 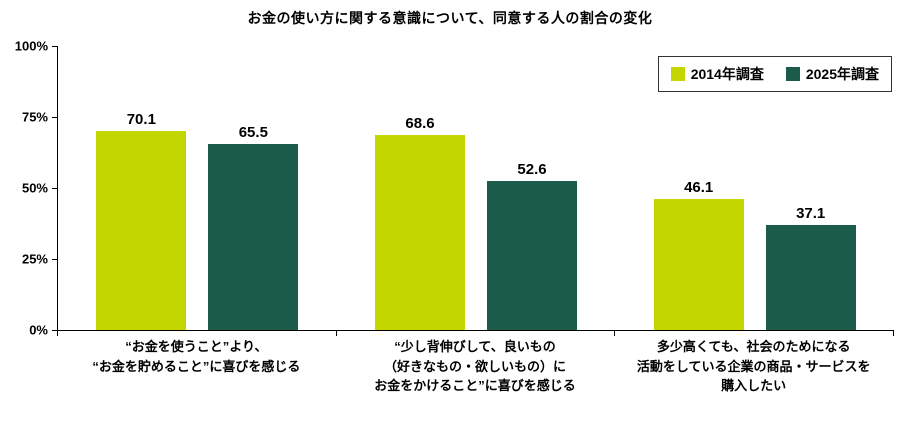 I want to click on category-label-line: “少し背伸びして、良いもの, so click(x=475, y=346).